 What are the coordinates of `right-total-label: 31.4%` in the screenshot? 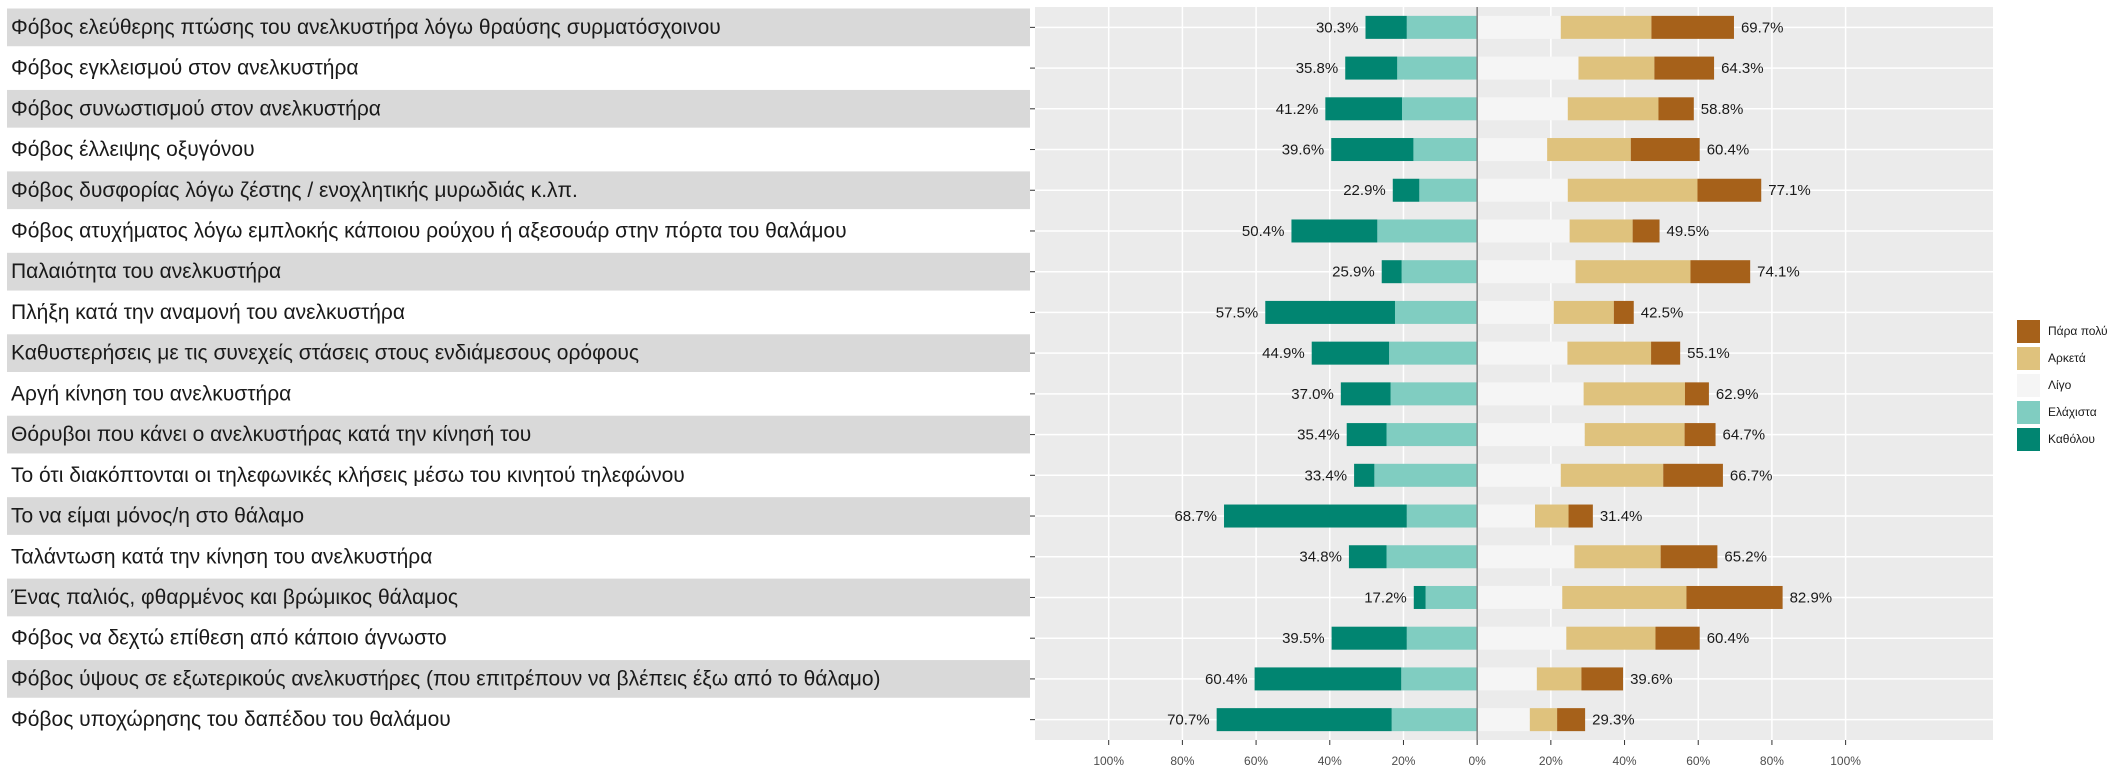 It's located at (1621, 516).